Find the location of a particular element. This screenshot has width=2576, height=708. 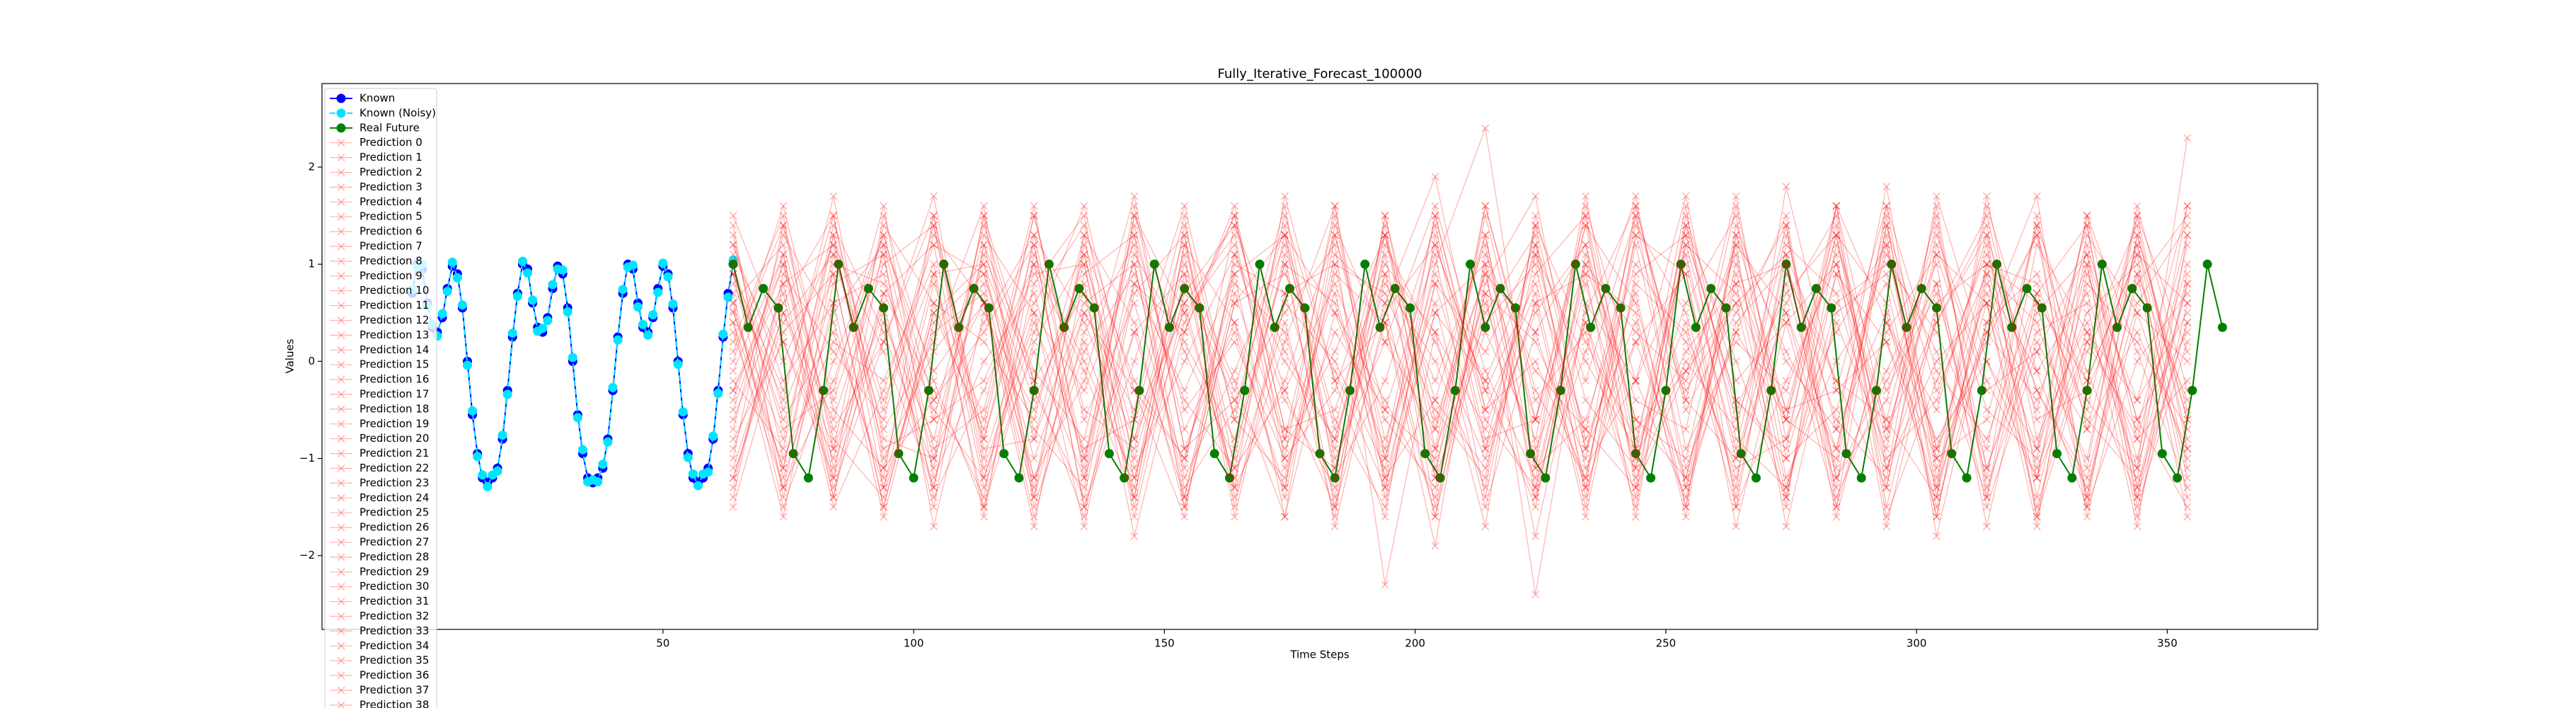

legend-entry: Prediction 33 is located at coordinates (379, 630).